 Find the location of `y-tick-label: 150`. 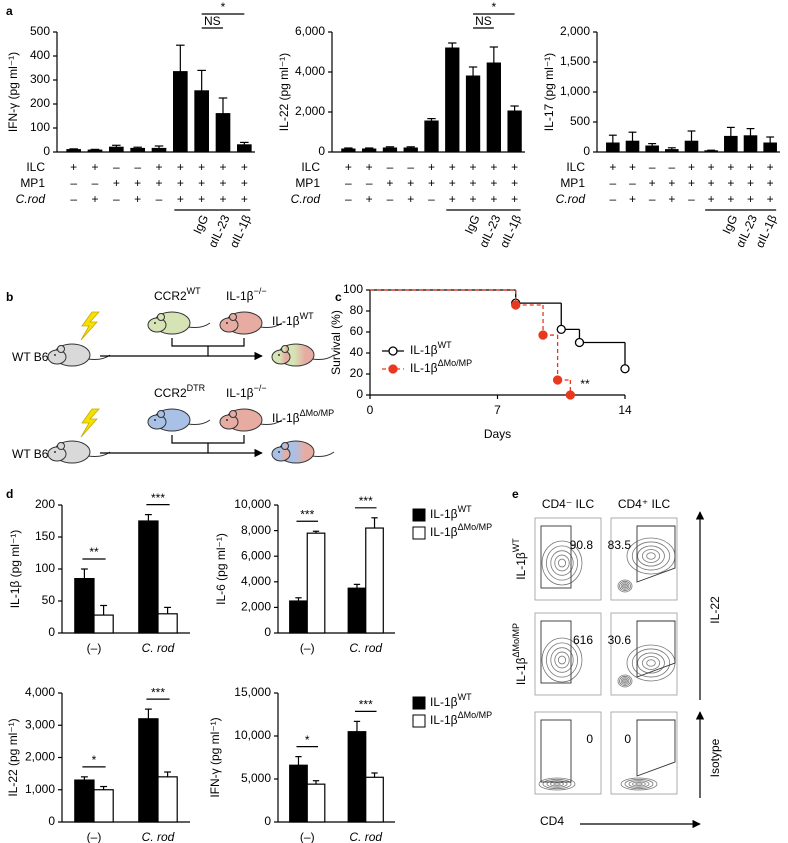

y-tick-label: 150 is located at coordinates (45, 536).